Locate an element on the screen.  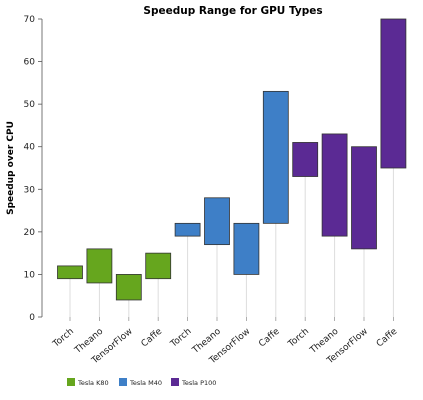
bar-tesla-m40-tensorflow is located at coordinates (246, 248).